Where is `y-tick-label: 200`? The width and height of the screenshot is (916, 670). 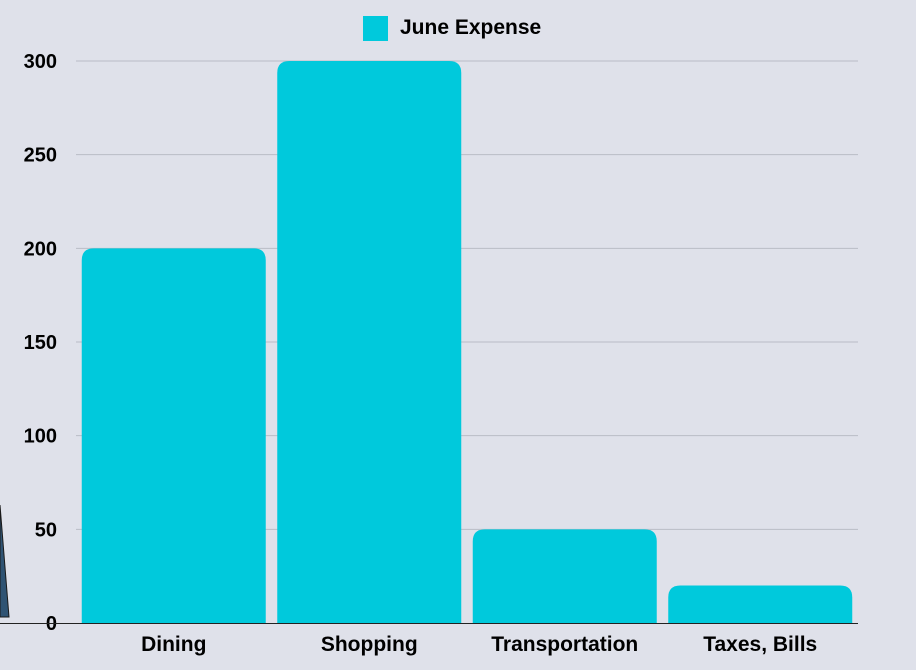 y-tick-label: 200 is located at coordinates (40, 249).